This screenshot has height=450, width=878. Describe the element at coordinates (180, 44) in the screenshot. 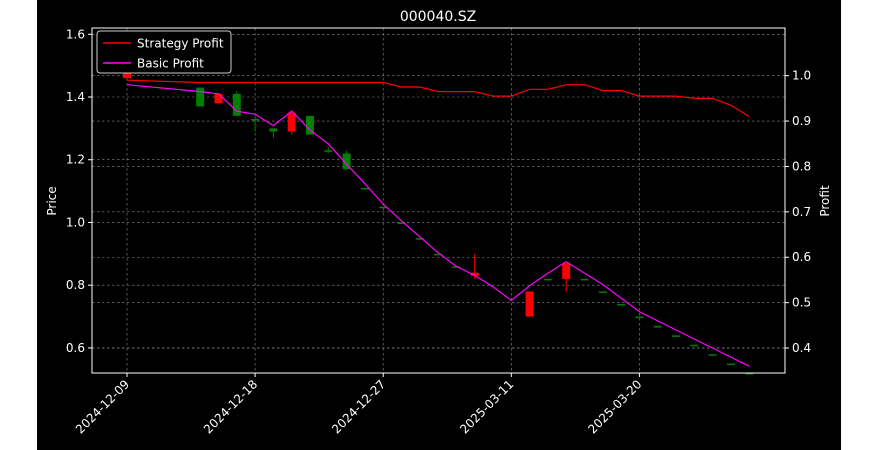

I see `legend-label-strategy: Strategy Profit` at that location.